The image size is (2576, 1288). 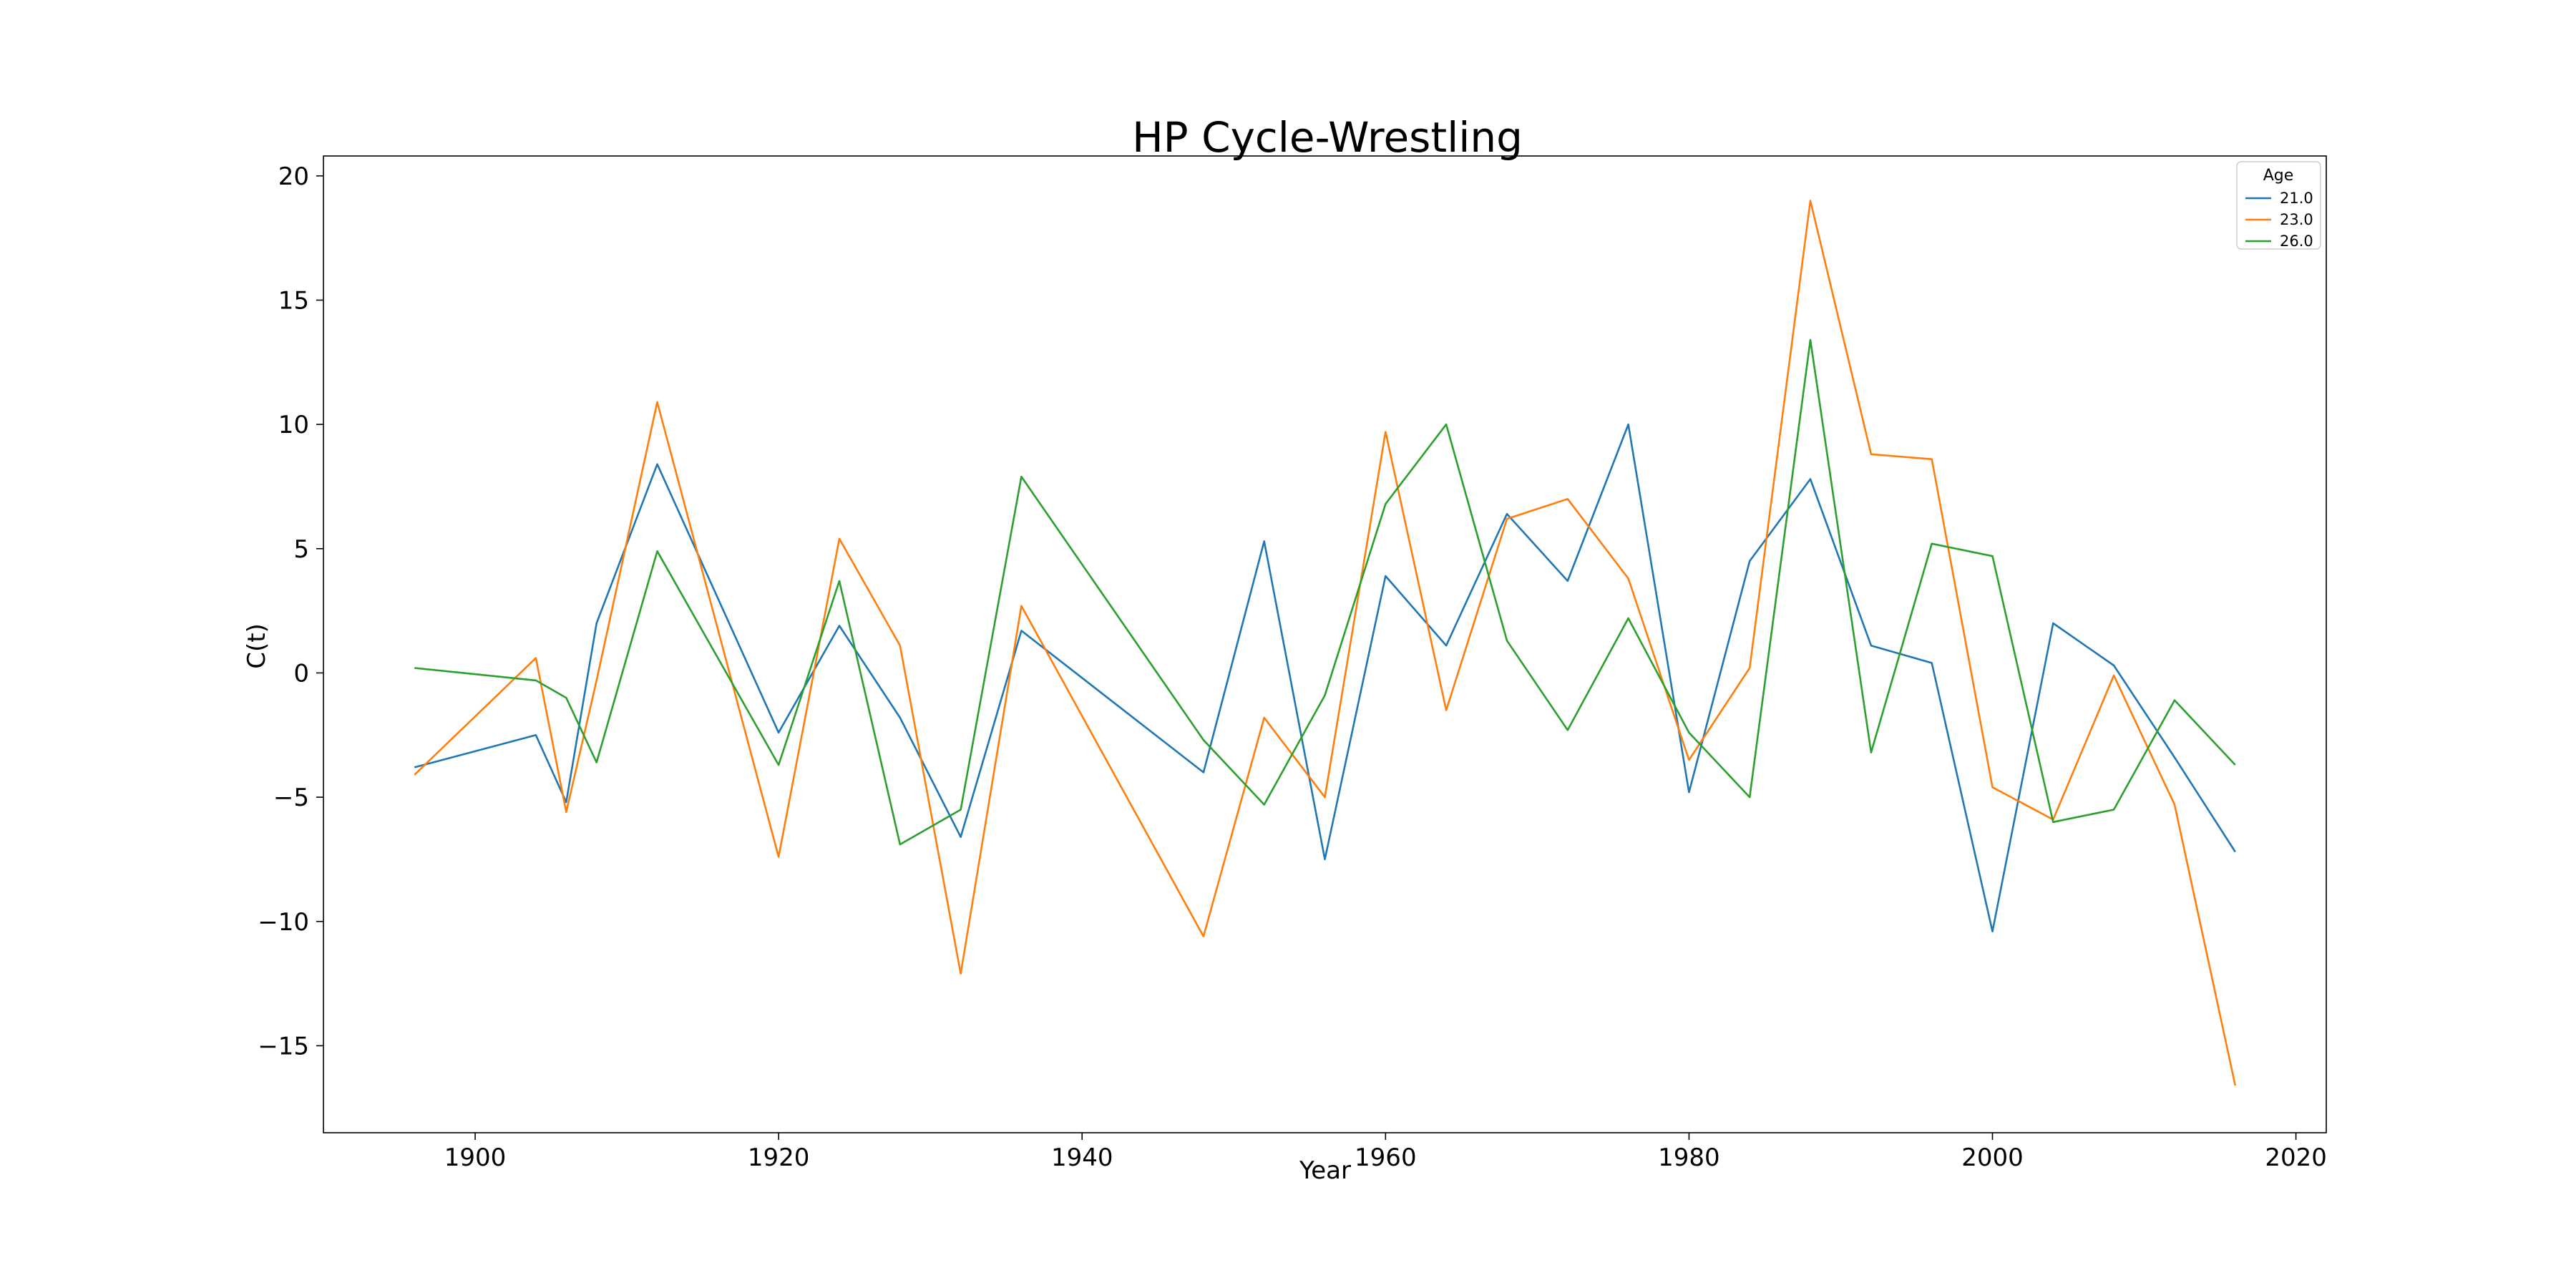 I want to click on x-tick-label: 2020, so click(x=2296, y=1157).